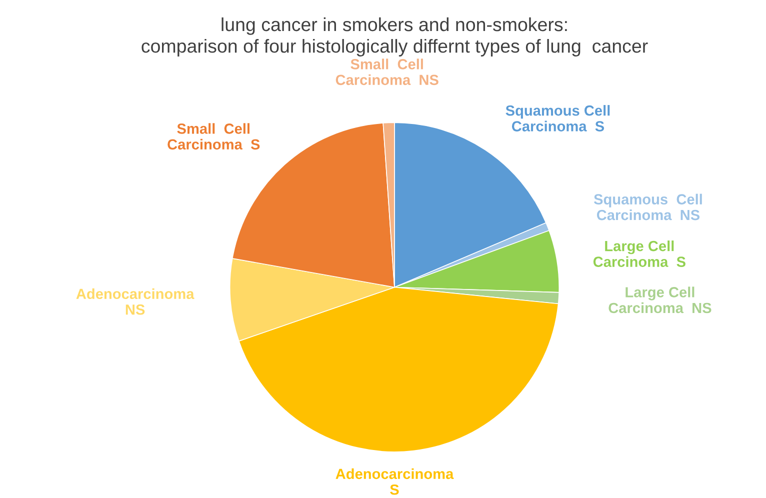 The height and width of the screenshot is (498, 766). What do you see at coordinates (639, 253) in the screenshot?
I see `slice-label: Large Cell Carcinoma S` at bounding box center [639, 253].